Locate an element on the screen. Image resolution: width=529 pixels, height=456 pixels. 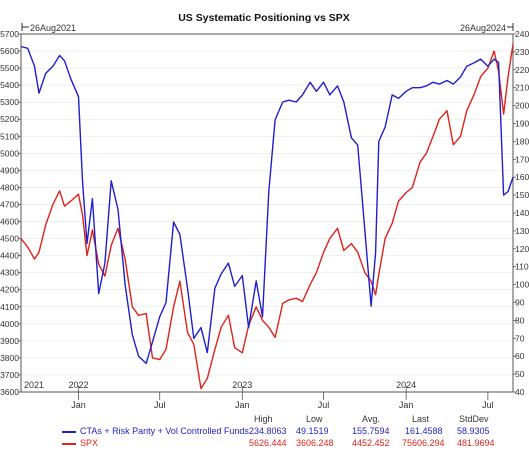
right-axis-tick-label: 150 is located at coordinates (522, 195).